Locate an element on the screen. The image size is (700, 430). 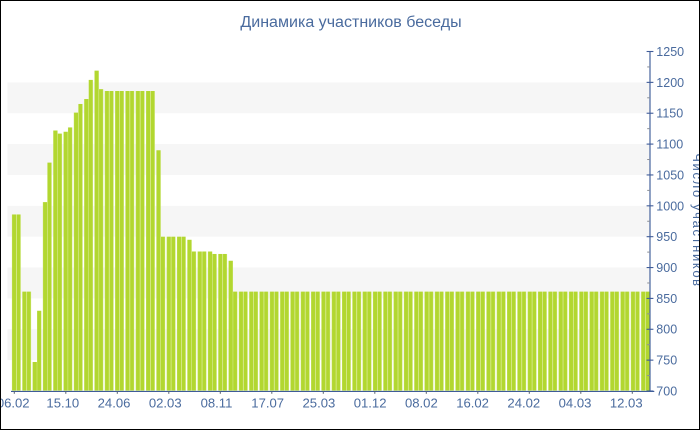
svg-text: 700 is located at coordinates (666, 391).